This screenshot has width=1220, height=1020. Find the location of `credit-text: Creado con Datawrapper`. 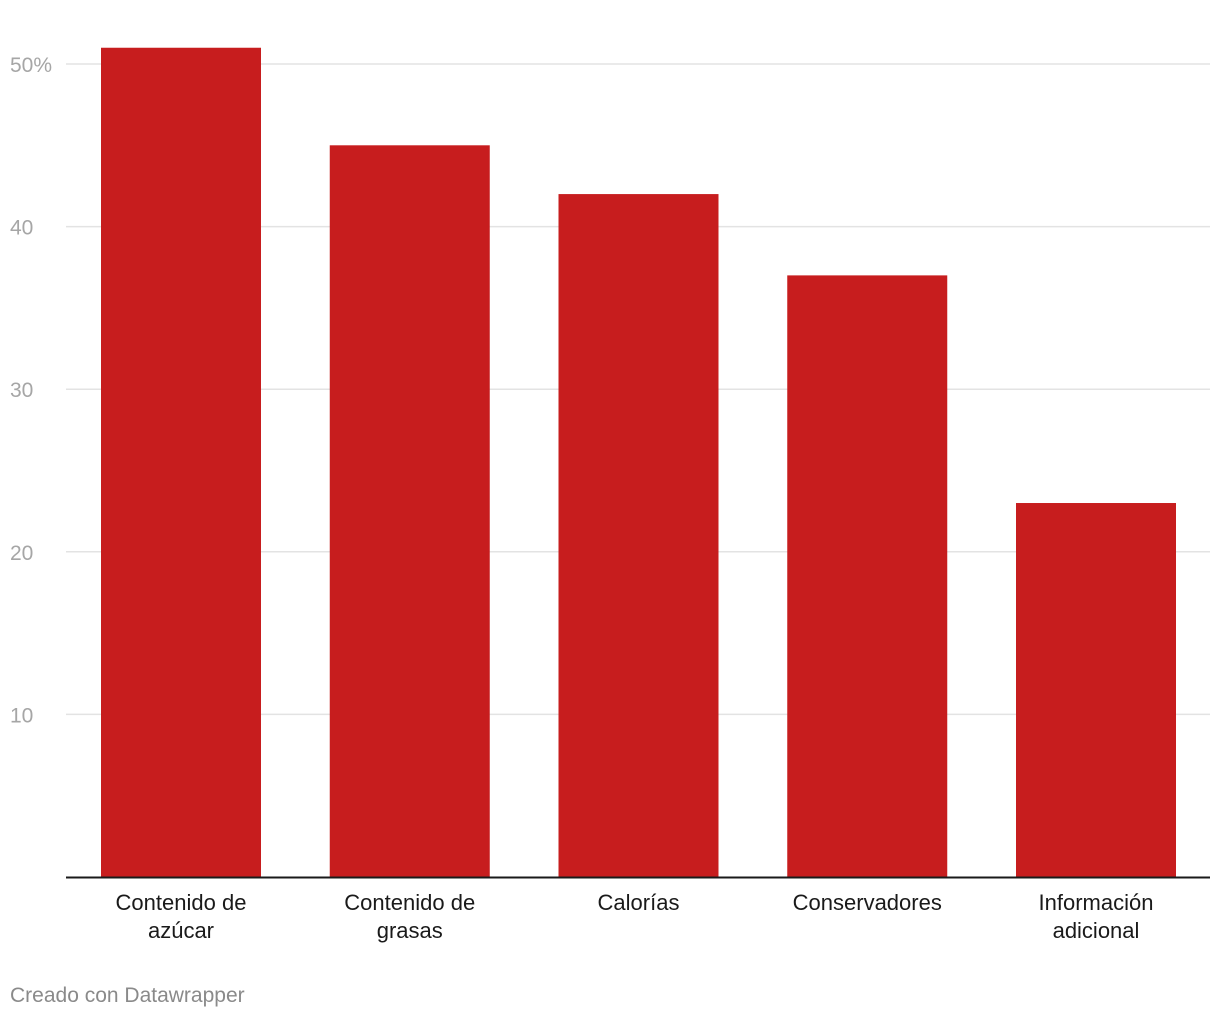

credit-text: Creado con Datawrapper is located at coordinates (127, 995).